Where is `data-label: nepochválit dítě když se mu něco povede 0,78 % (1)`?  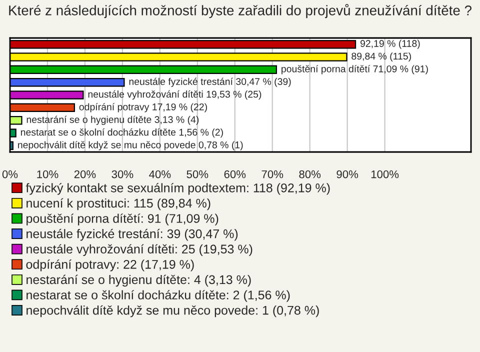
data-label: nepochválit dítě když se mu něco povede 0,78 % (1) is located at coordinates (130, 145).